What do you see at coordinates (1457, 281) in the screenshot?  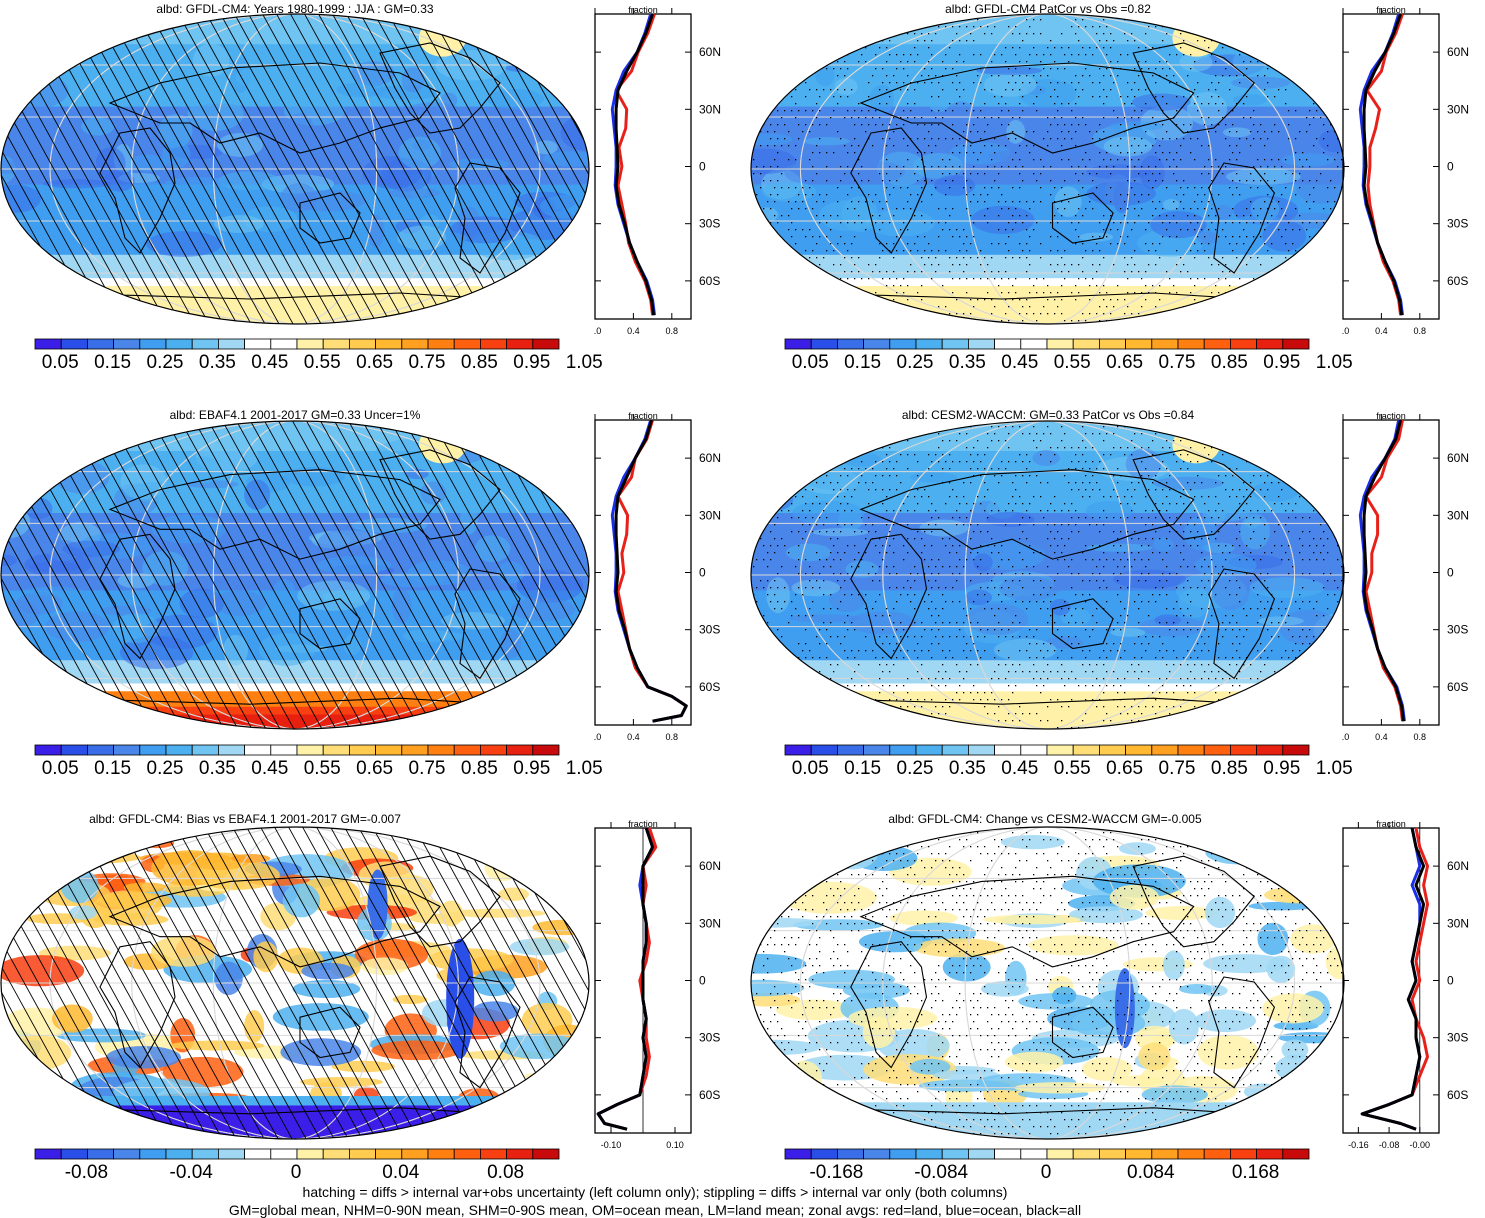 I see `lat-tick-label: 60S` at bounding box center [1457, 281].